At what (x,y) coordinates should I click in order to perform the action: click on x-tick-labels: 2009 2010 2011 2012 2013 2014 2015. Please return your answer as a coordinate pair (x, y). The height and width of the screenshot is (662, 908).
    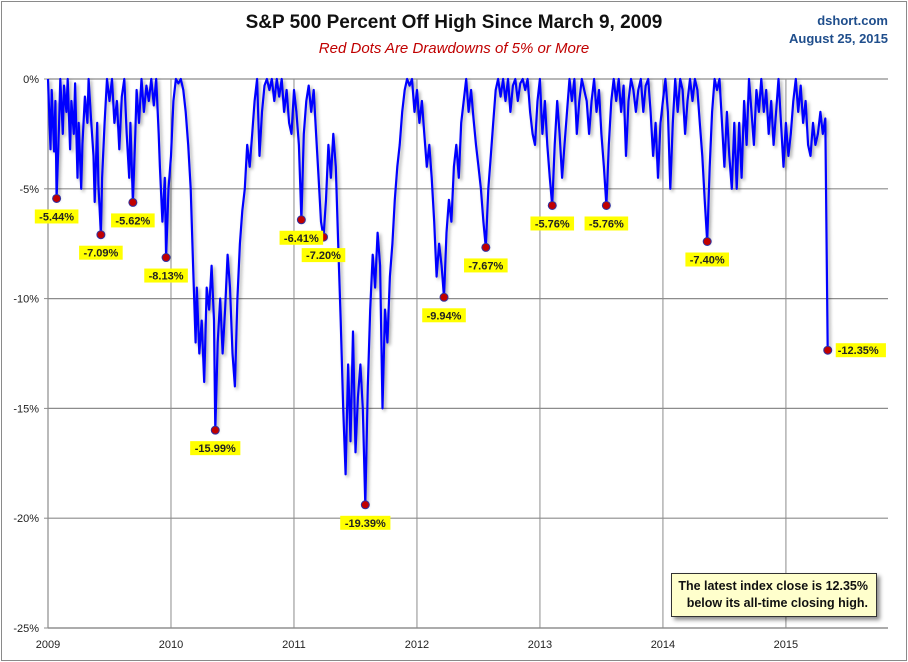
    Looking at the image, I should click on (417, 645).